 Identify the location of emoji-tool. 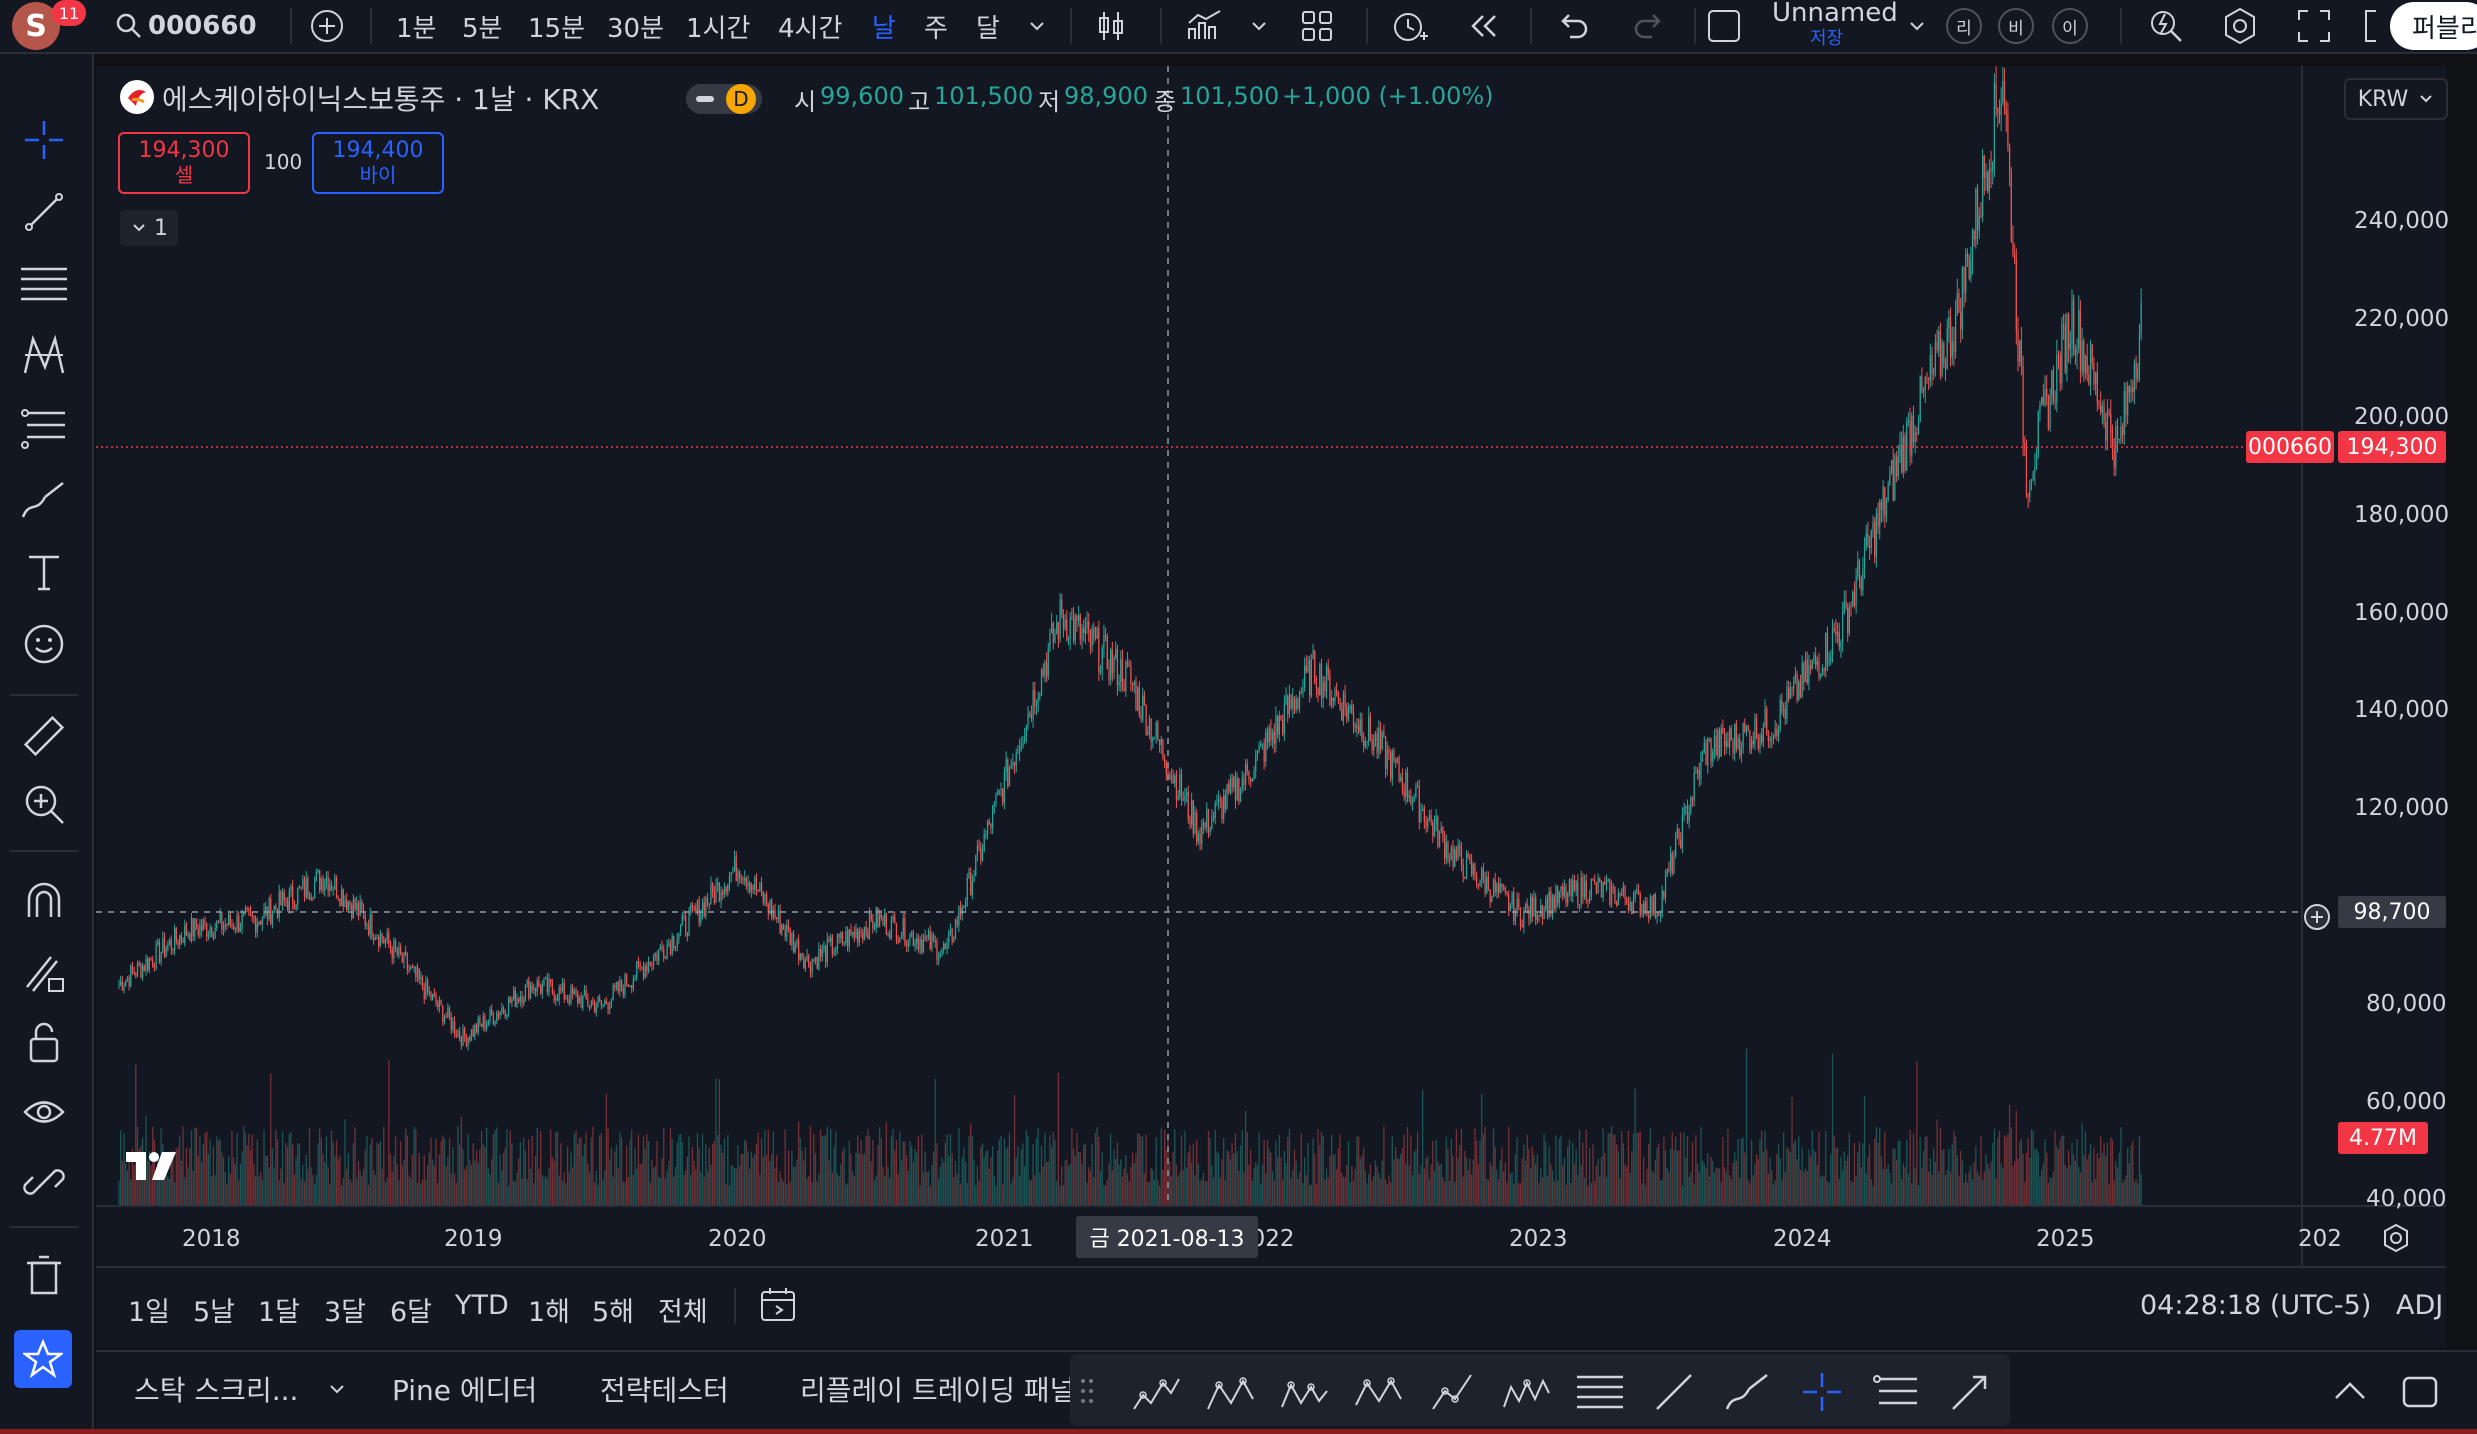
(44, 644).